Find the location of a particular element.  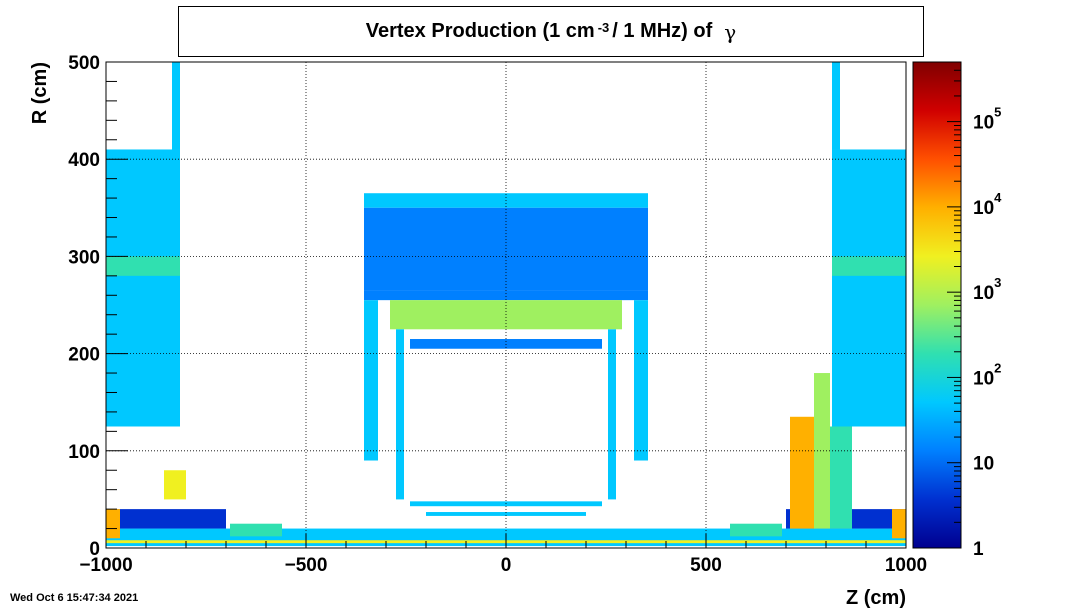

y-tick-label: 0 is located at coordinates (94, 549).